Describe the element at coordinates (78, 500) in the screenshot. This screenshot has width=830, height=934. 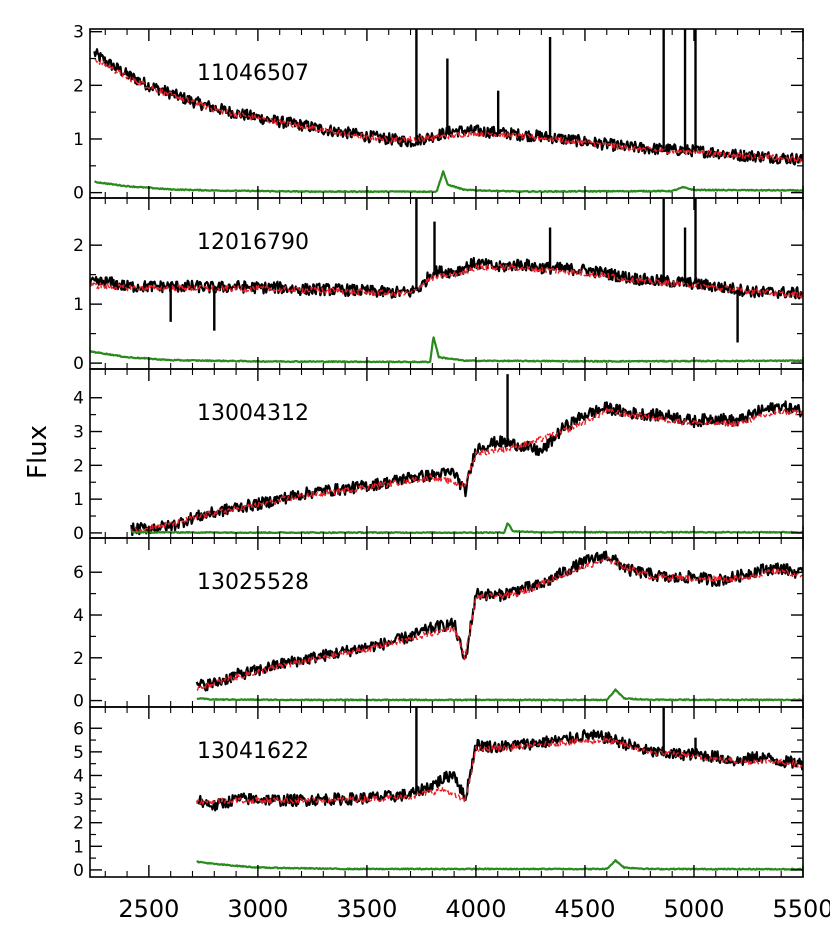
I see `y-tick-label-13004312-1: 1` at that location.